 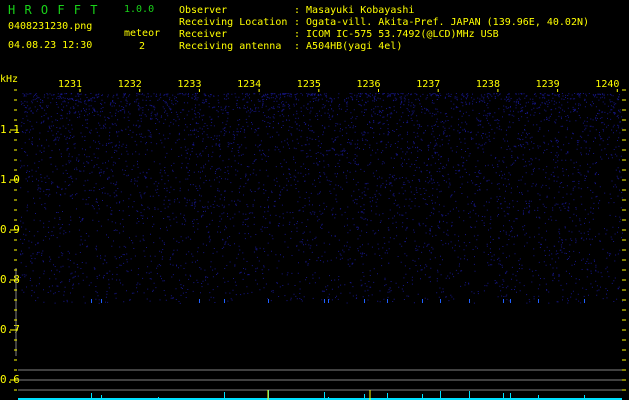 What do you see at coordinates (50, 26) in the screenshot?
I see `filename: 0408231230.png` at bounding box center [50, 26].